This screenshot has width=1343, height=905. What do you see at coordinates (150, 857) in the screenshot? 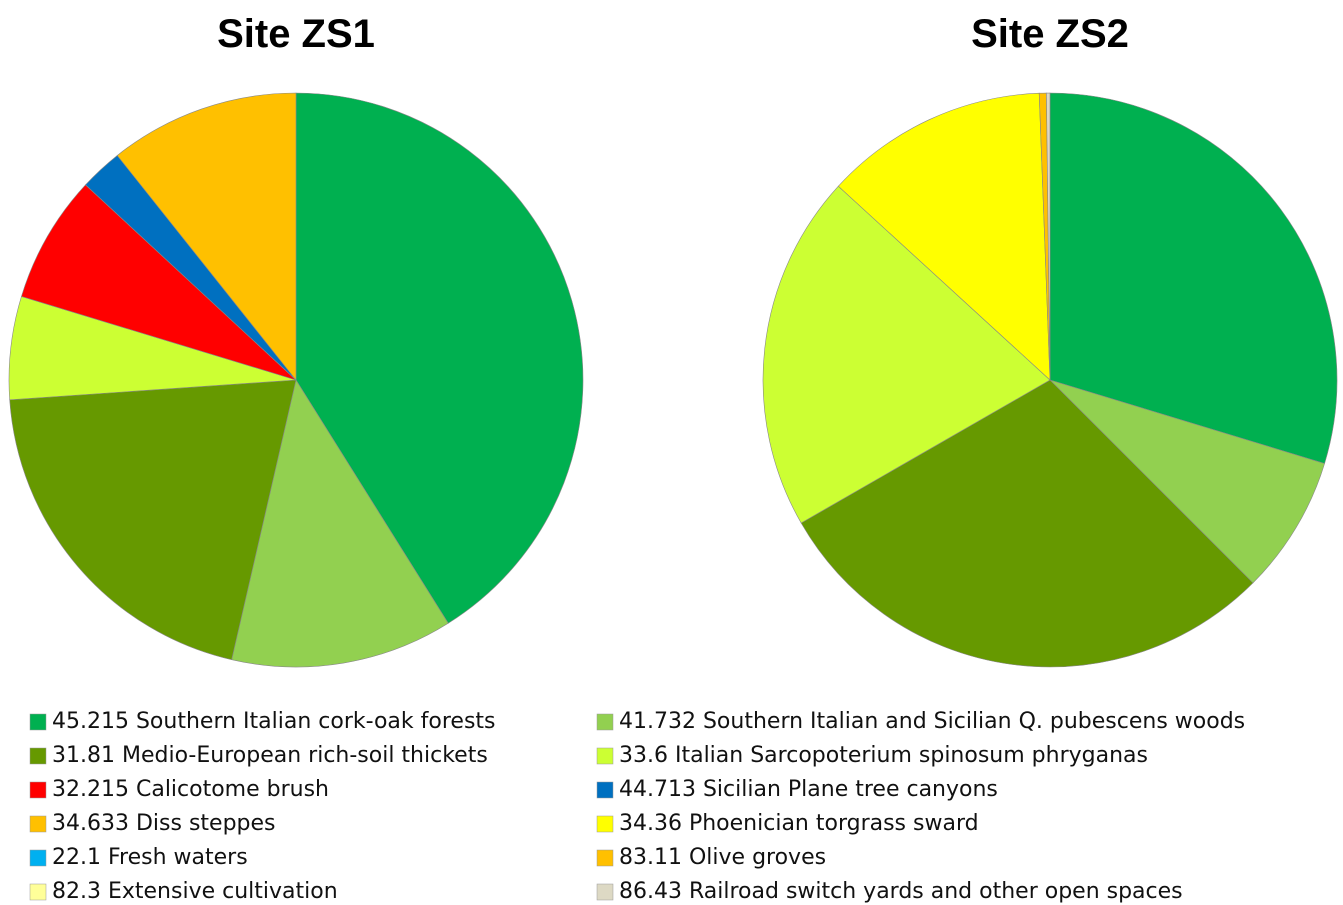
I see `legend-label: 22.1 Fresh waters` at bounding box center [150, 857].